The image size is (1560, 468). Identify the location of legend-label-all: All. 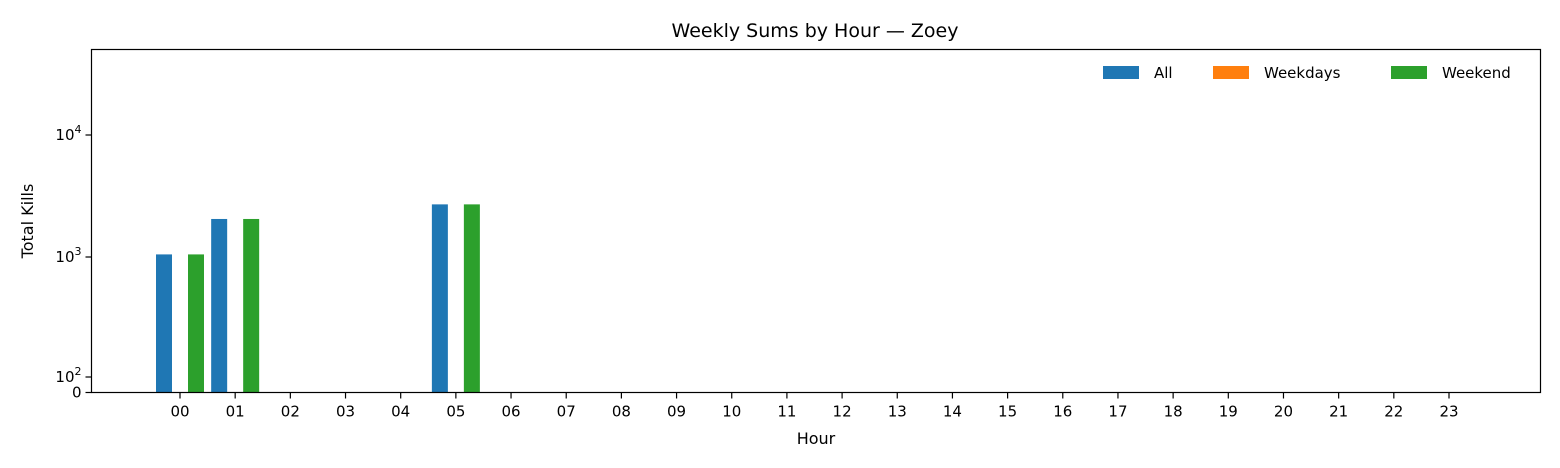
(1163, 73).